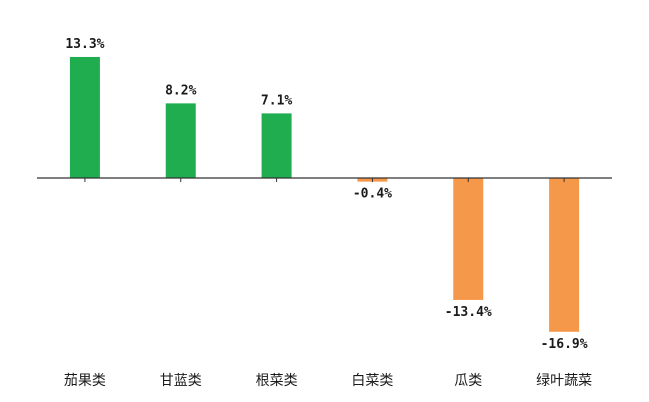  Describe the element at coordinates (564, 344) in the screenshot. I see `bar-value-label: -16.9%` at that location.